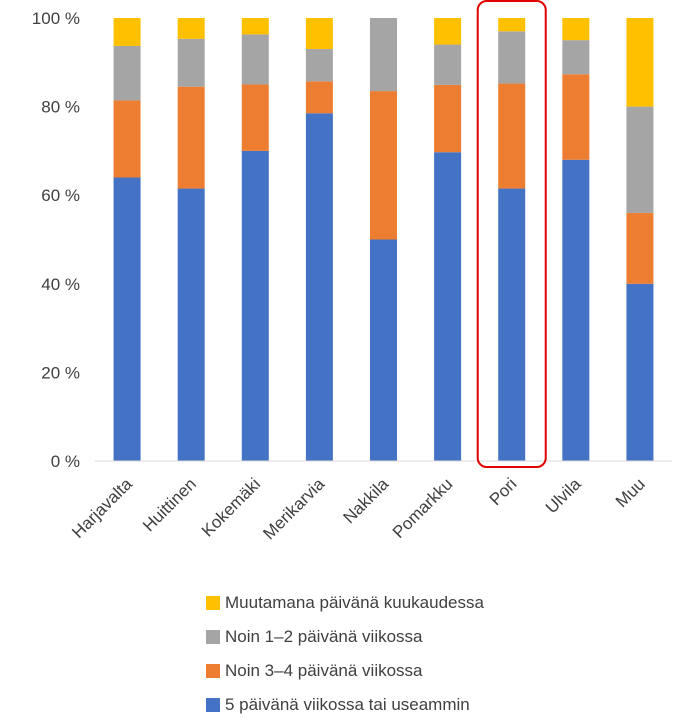  Describe the element at coordinates (60, 372) in the screenshot. I see `y-tick-label: 20 %` at that location.